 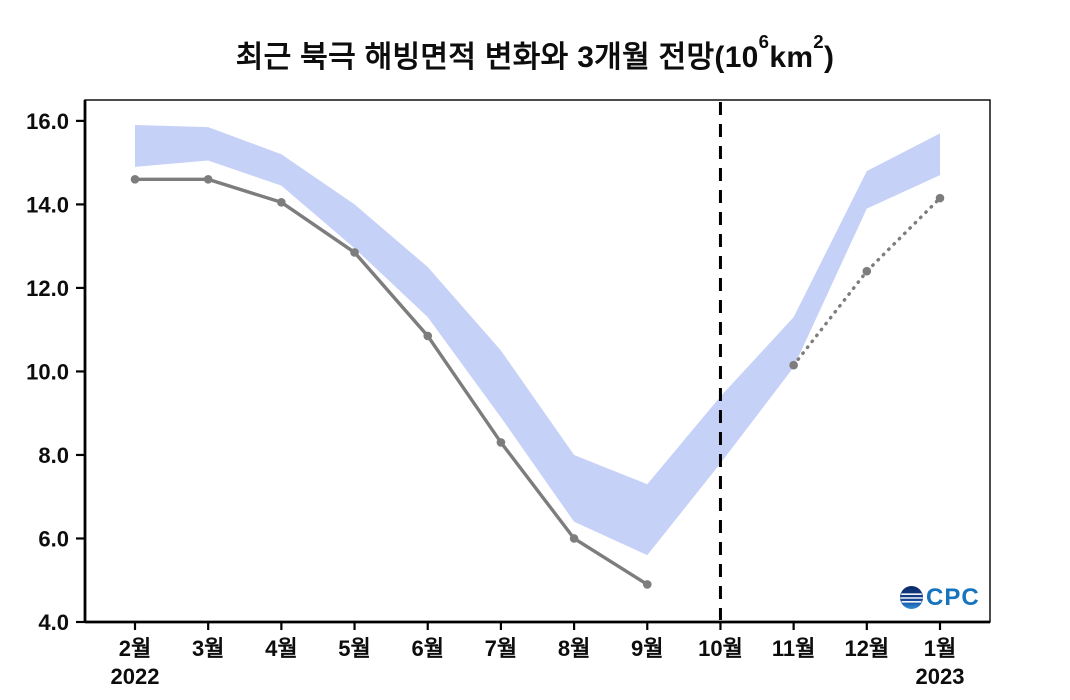 What do you see at coordinates (53, 622) in the screenshot?
I see `y-tick-label: 4.0` at bounding box center [53, 622].